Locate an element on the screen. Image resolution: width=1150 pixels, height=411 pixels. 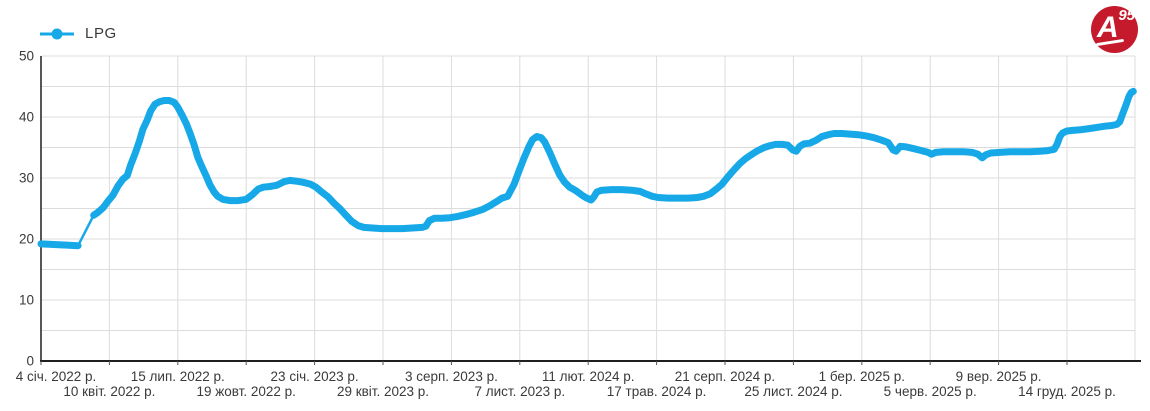
x-tick-label: 15 лип. 2022 р. is located at coordinates (178, 376).